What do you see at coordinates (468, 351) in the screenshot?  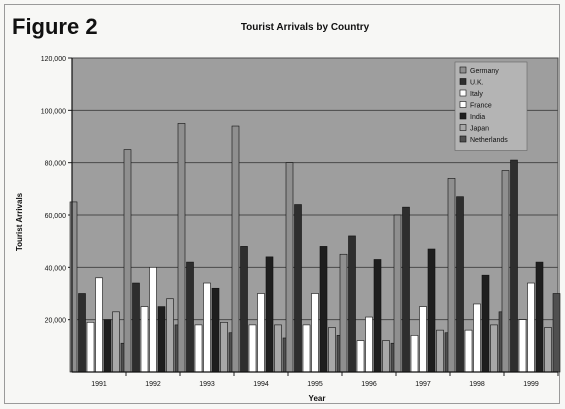 I see `bar-italy-1998` at bounding box center [468, 351].